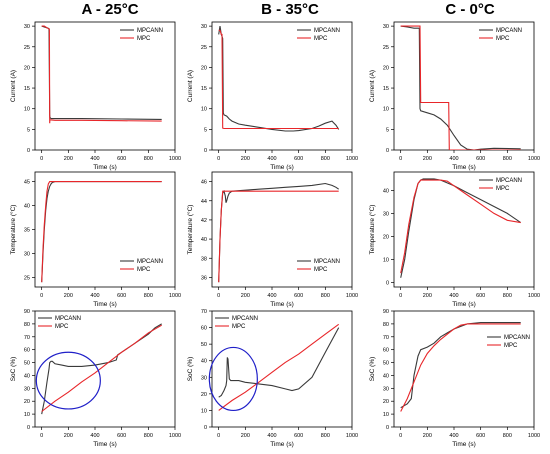  What do you see at coordinates (290, 9) in the screenshot?
I see `column-title-b: B - 35°C` at bounding box center [290, 9].